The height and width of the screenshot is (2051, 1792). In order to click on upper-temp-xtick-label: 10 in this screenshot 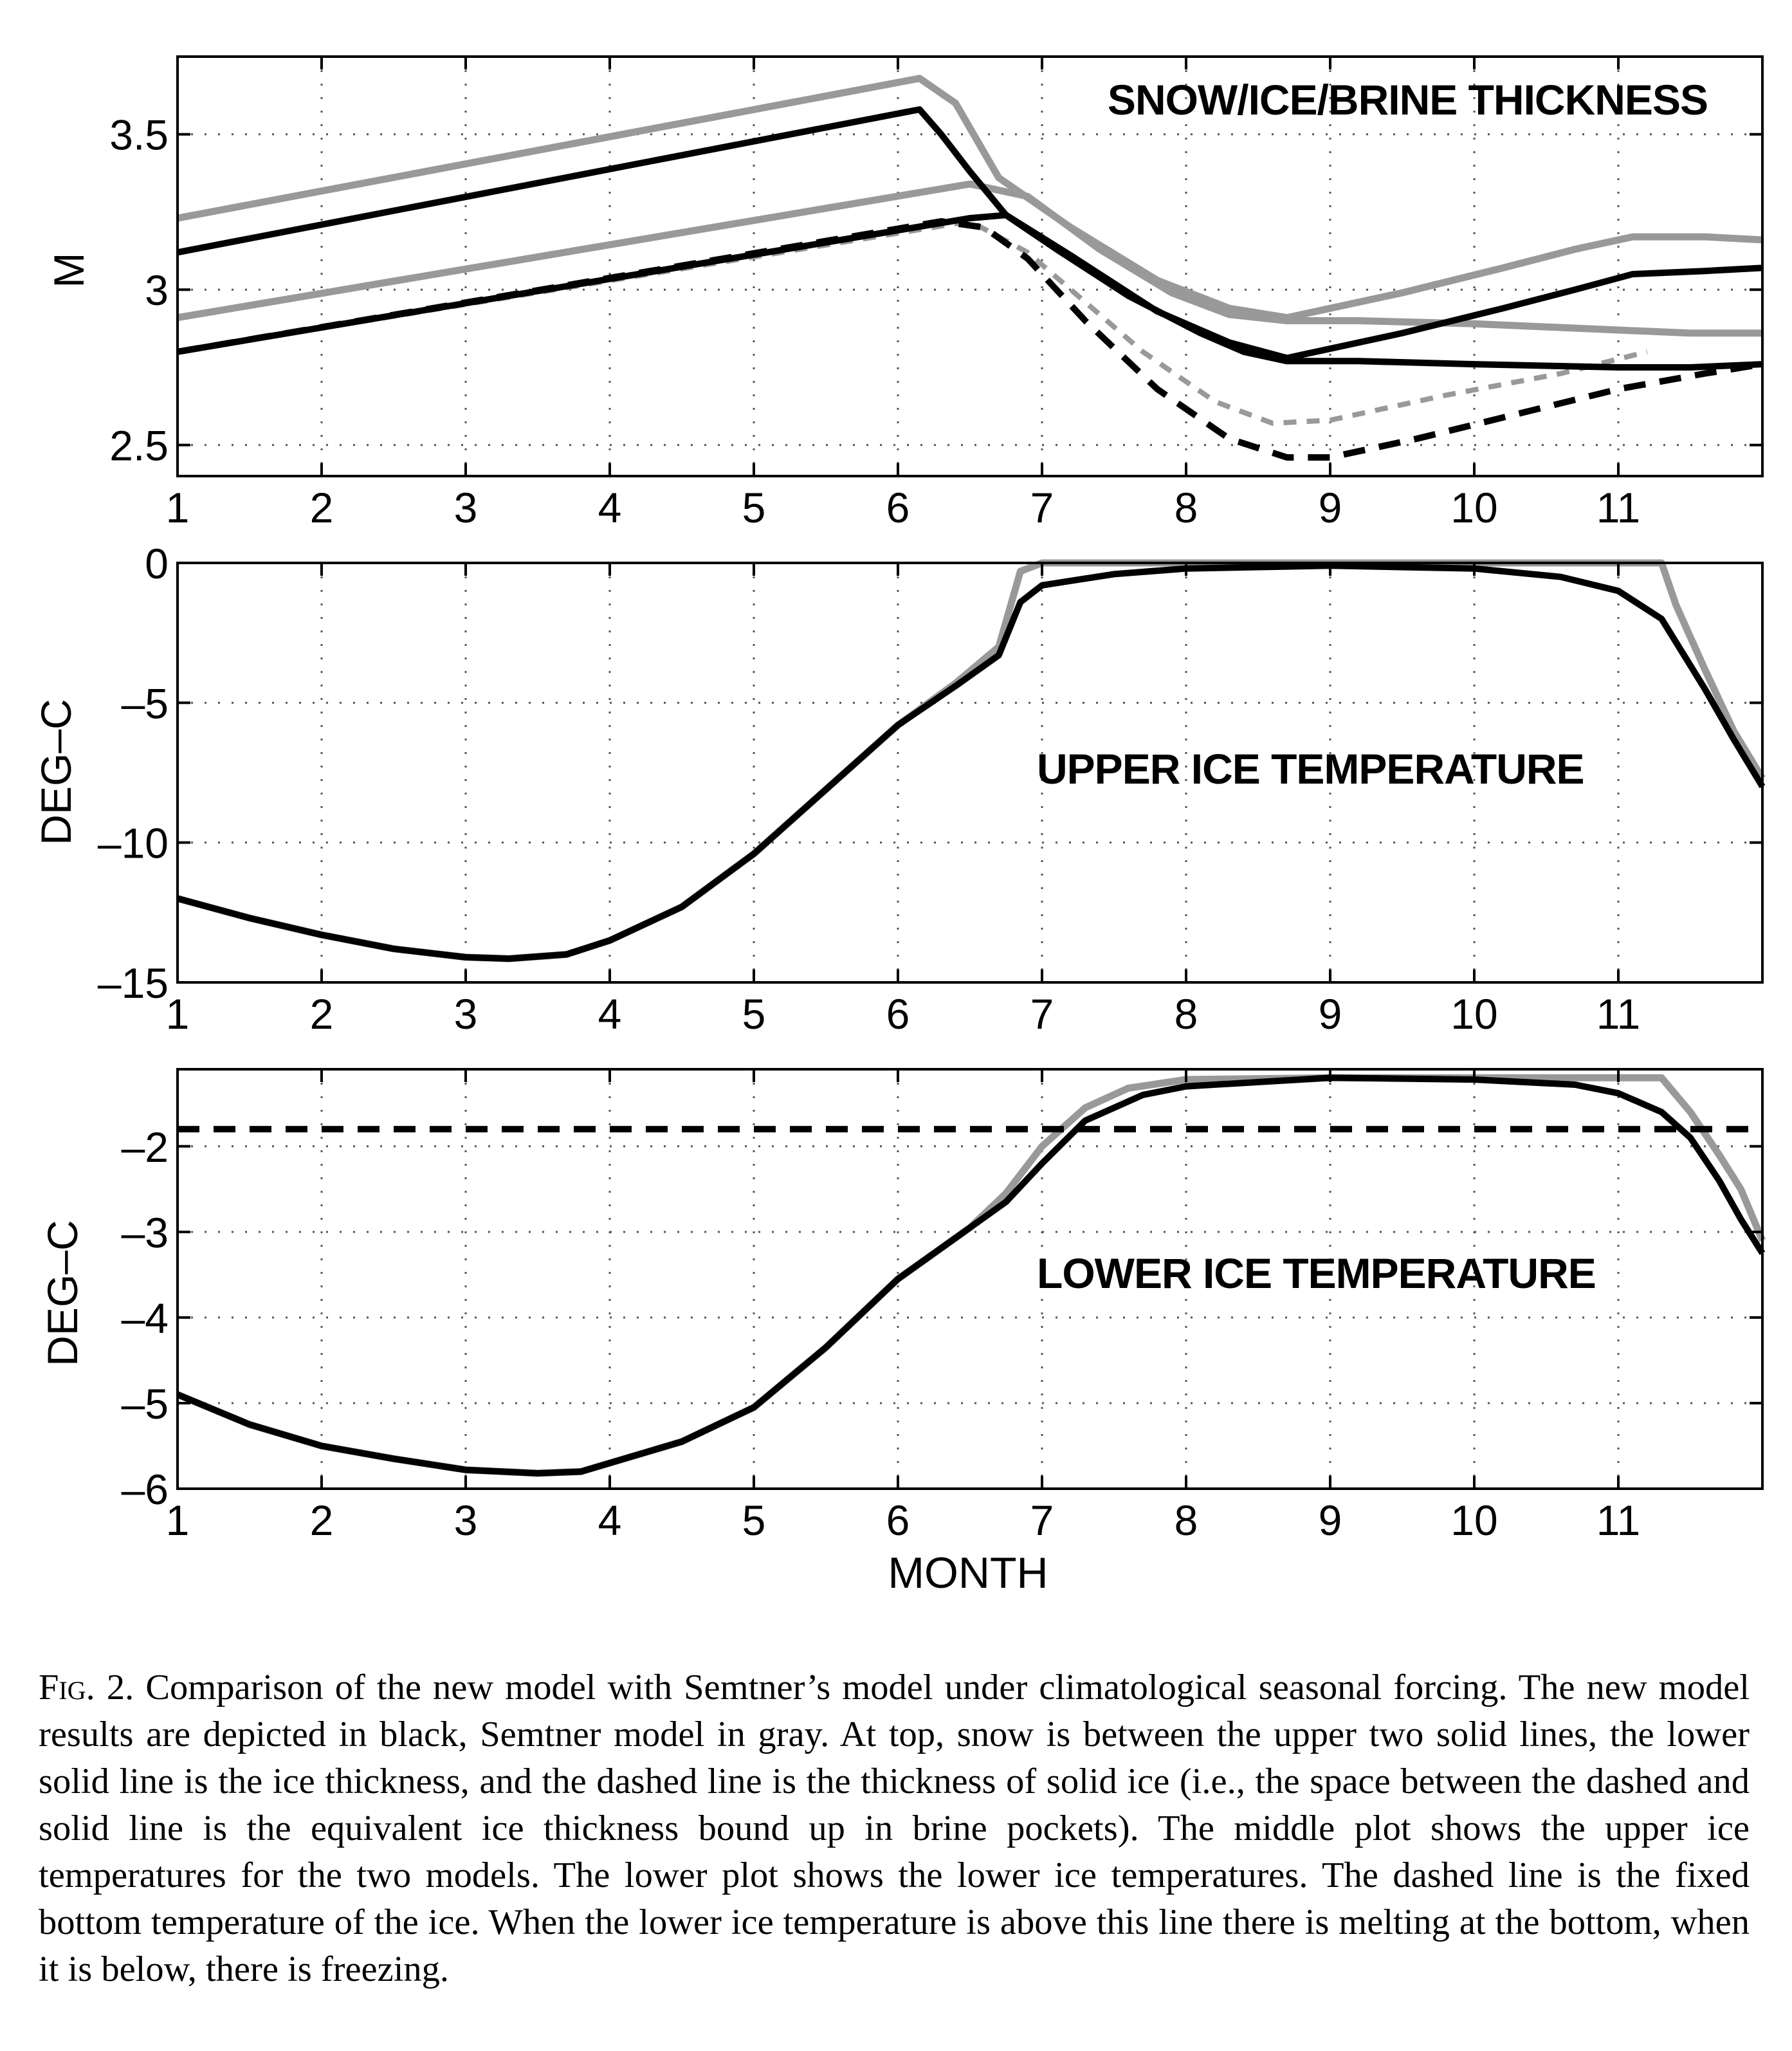, I will do `click(1473, 1014)`.